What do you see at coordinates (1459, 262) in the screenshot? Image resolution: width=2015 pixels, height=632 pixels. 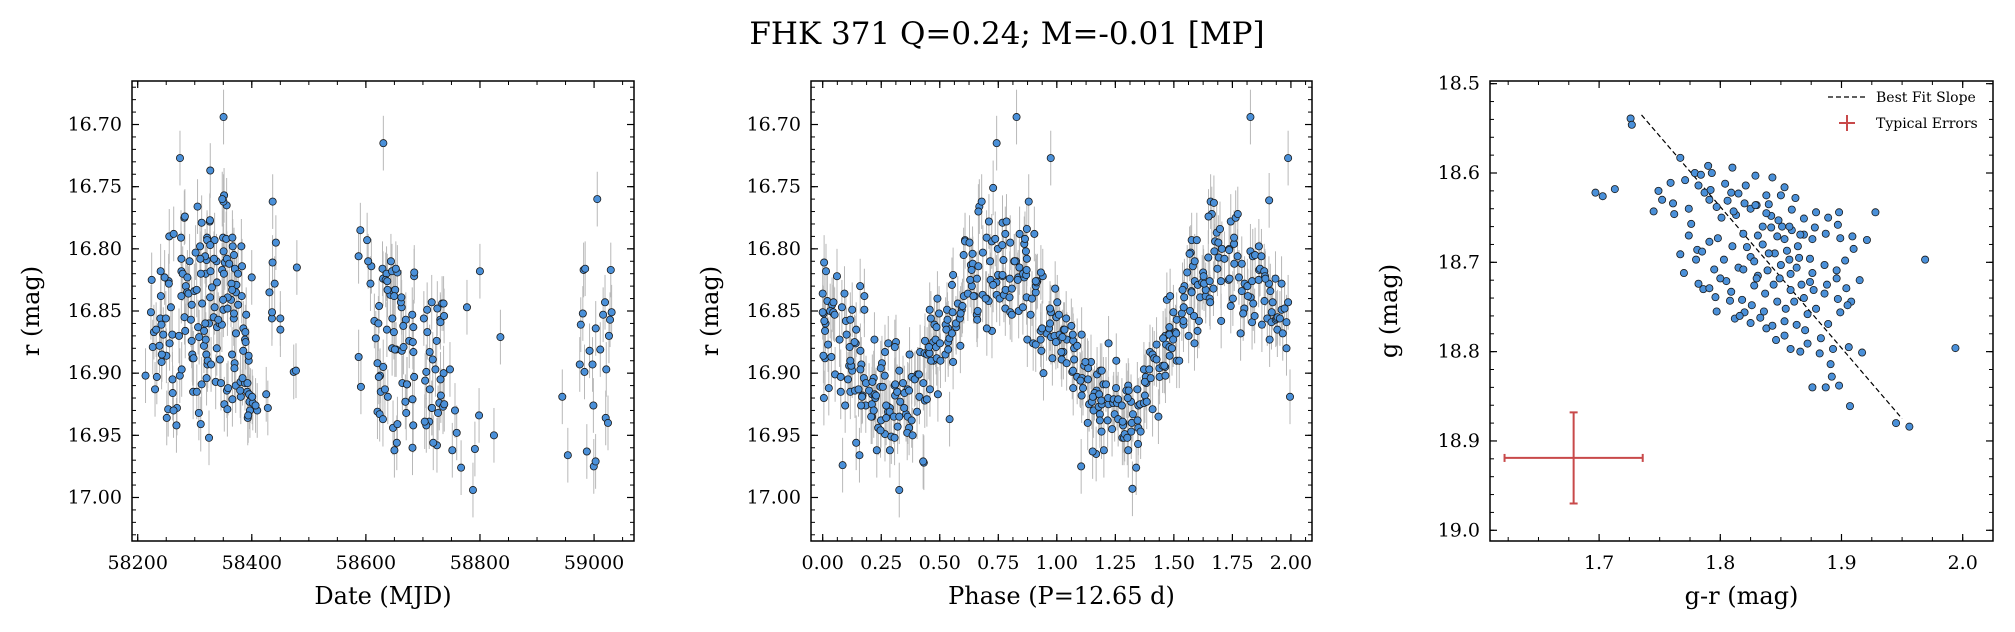 I see `y-tick-label: 18.7` at bounding box center [1459, 262].